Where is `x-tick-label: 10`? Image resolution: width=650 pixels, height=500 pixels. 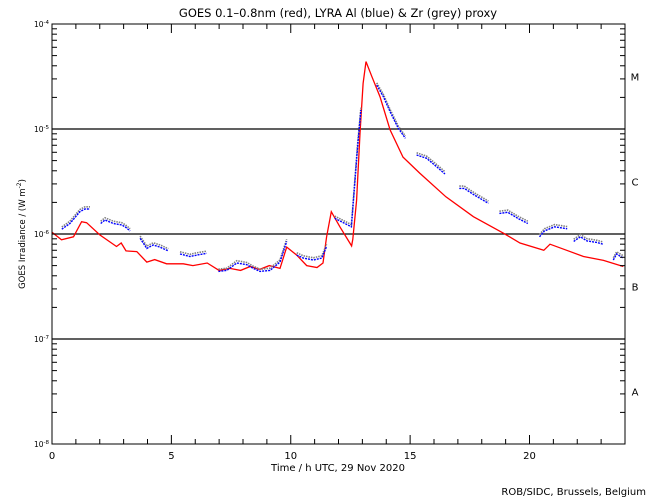 x-tick-label: 10 is located at coordinates (290, 456).